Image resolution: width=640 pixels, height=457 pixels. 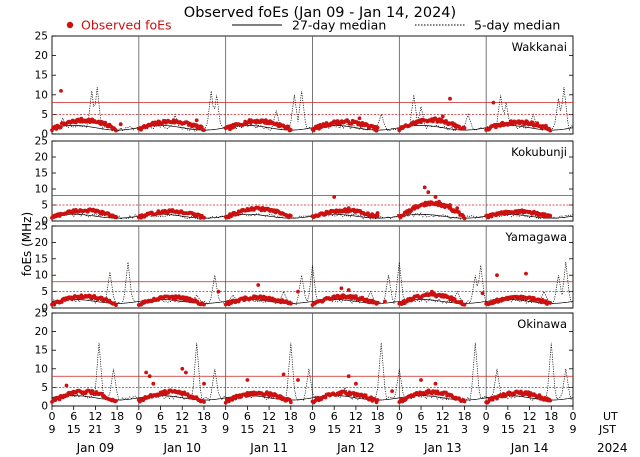 What do you see at coordinates (268, 448) in the screenshot?
I see `x-day-label: Jan 11` at bounding box center [268, 448].